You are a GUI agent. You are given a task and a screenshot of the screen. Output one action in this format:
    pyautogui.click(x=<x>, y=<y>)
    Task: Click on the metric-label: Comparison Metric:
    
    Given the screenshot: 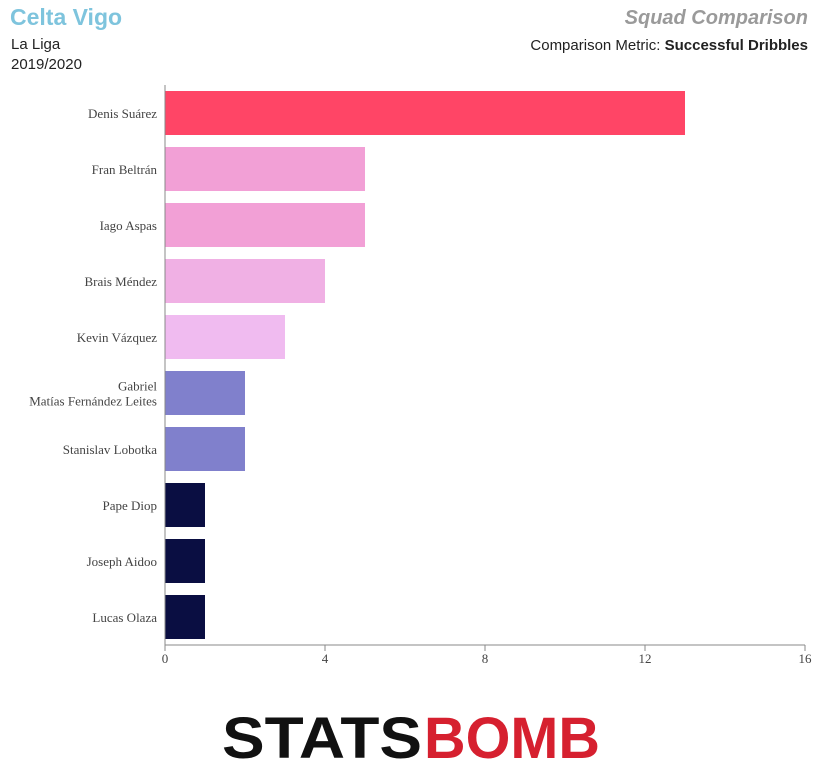 What is the action you would take?
    pyautogui.click(x=595, y=45)
    